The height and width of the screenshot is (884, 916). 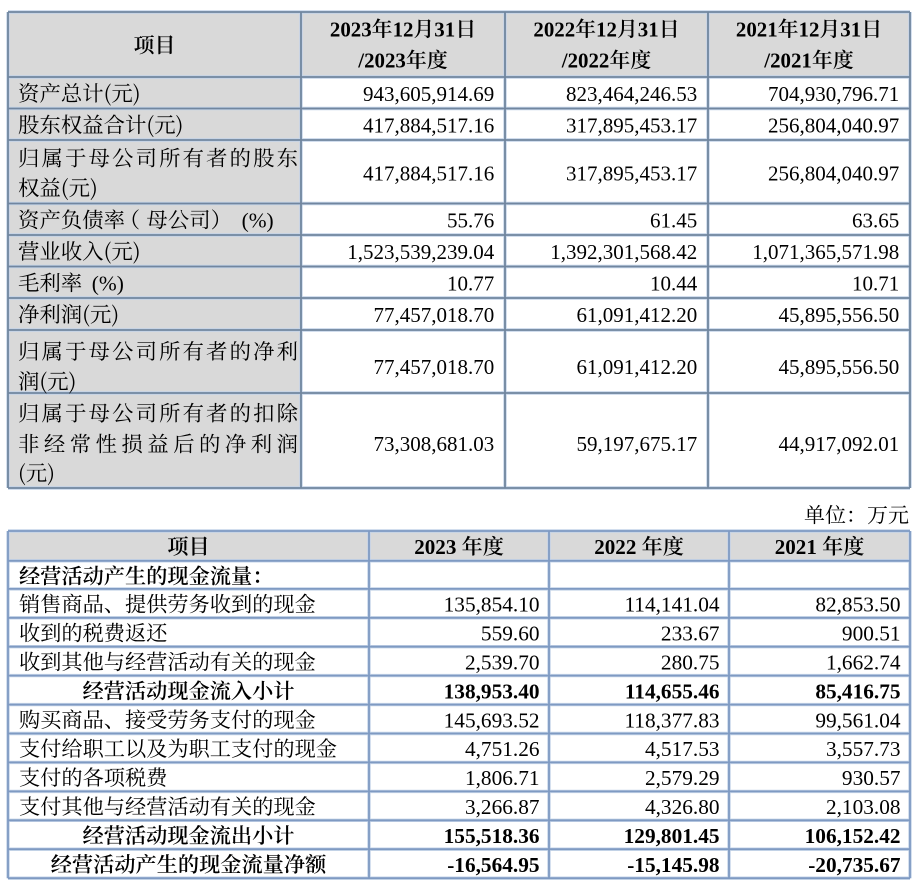 What do you see at coordinates (871, 634) in the screenshot?
I see `svg-text: 900.51` at bounding box center [871, 634].